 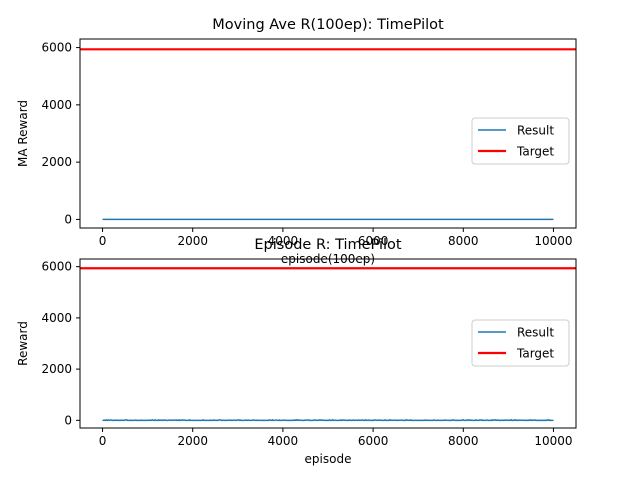 What do you see at coordinates (328, 245) in the screenshot?
I see `chart-title: Episode R: TimePilot` at bounding box center [328, 245].